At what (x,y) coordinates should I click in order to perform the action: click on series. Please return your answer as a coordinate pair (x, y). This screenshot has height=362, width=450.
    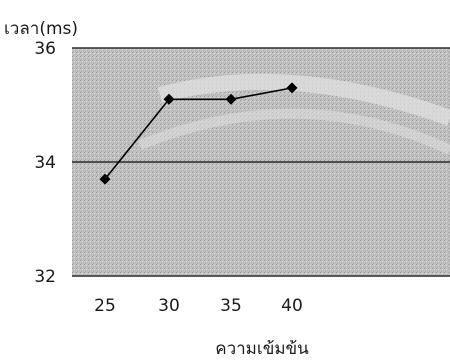
    Looking at the image, I should click on (198, 133).